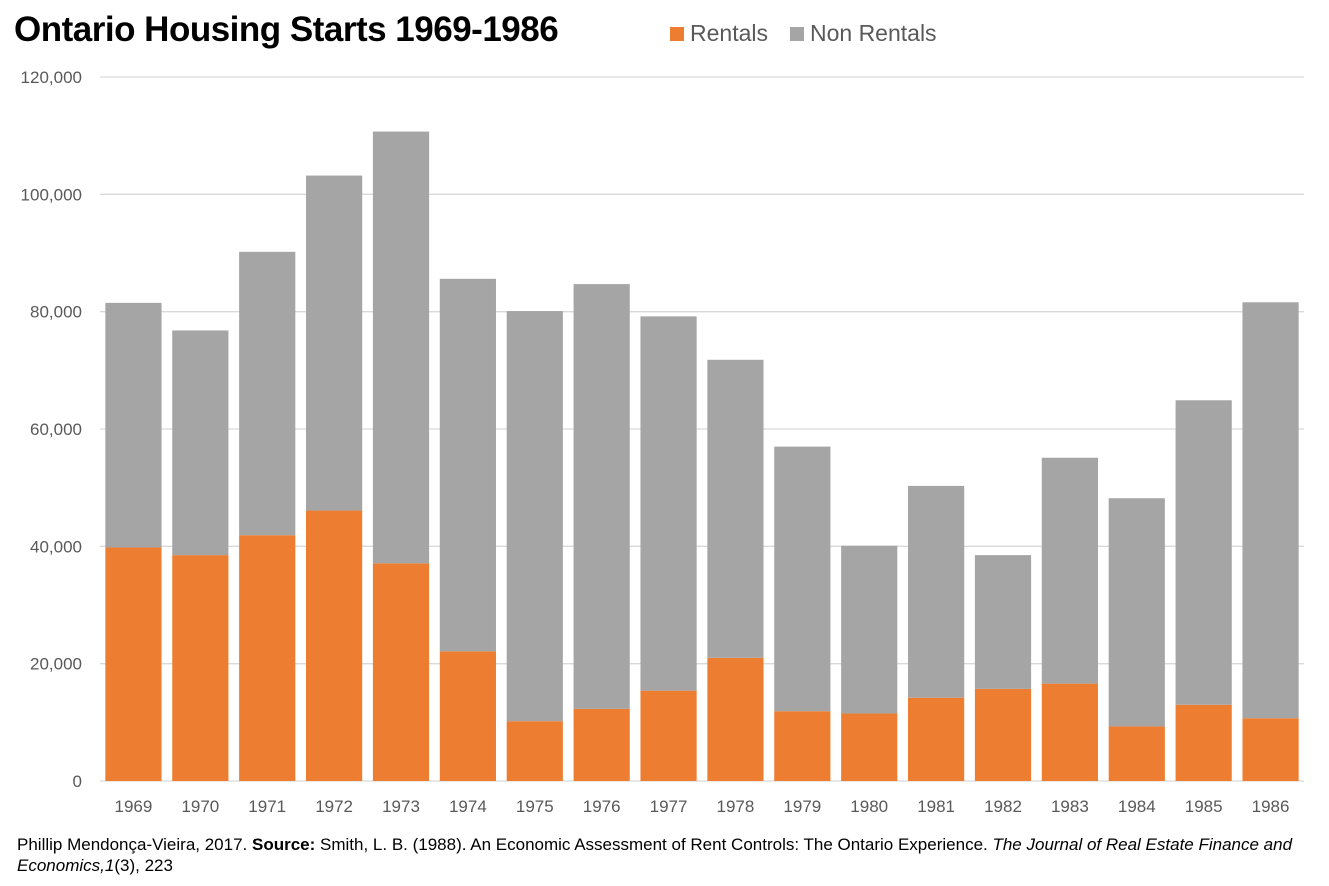 The width and height of the screenshot is (1329, 886). Describe the element at coordinates (51, 77) in the screenshot. I see `y-tick-label: 120,000` at that location.